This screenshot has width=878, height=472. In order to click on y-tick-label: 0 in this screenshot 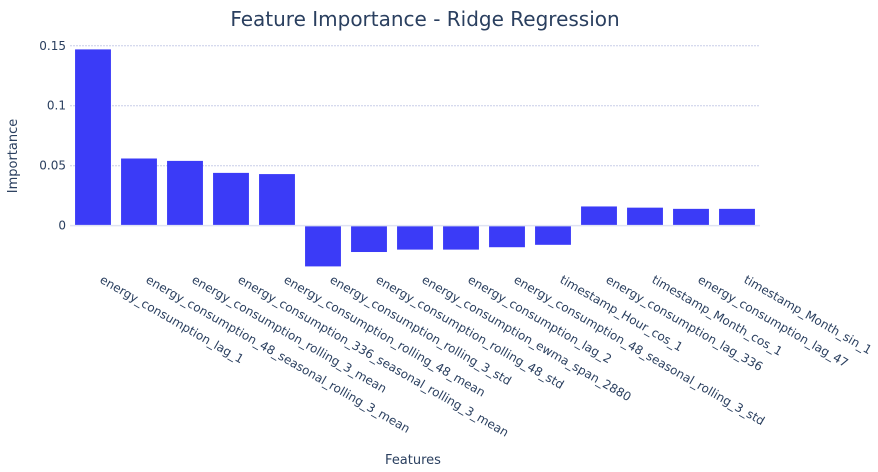, I will do `click(62, 226)`.